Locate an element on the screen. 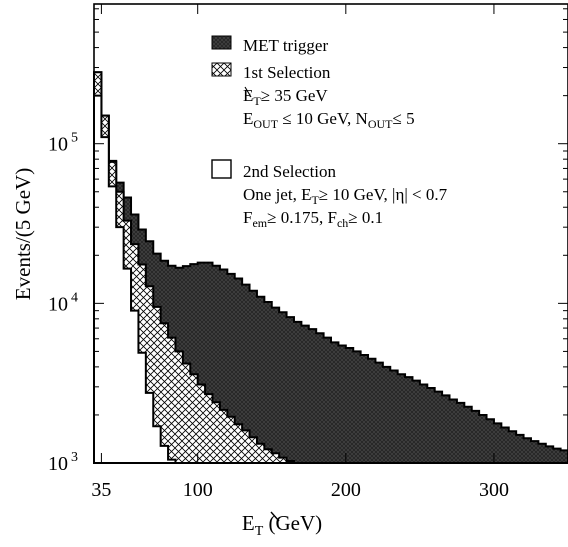 This screenshot has height=547, width=568. x-axis-title: ET (GeV) is located at coordinates (282, 525).